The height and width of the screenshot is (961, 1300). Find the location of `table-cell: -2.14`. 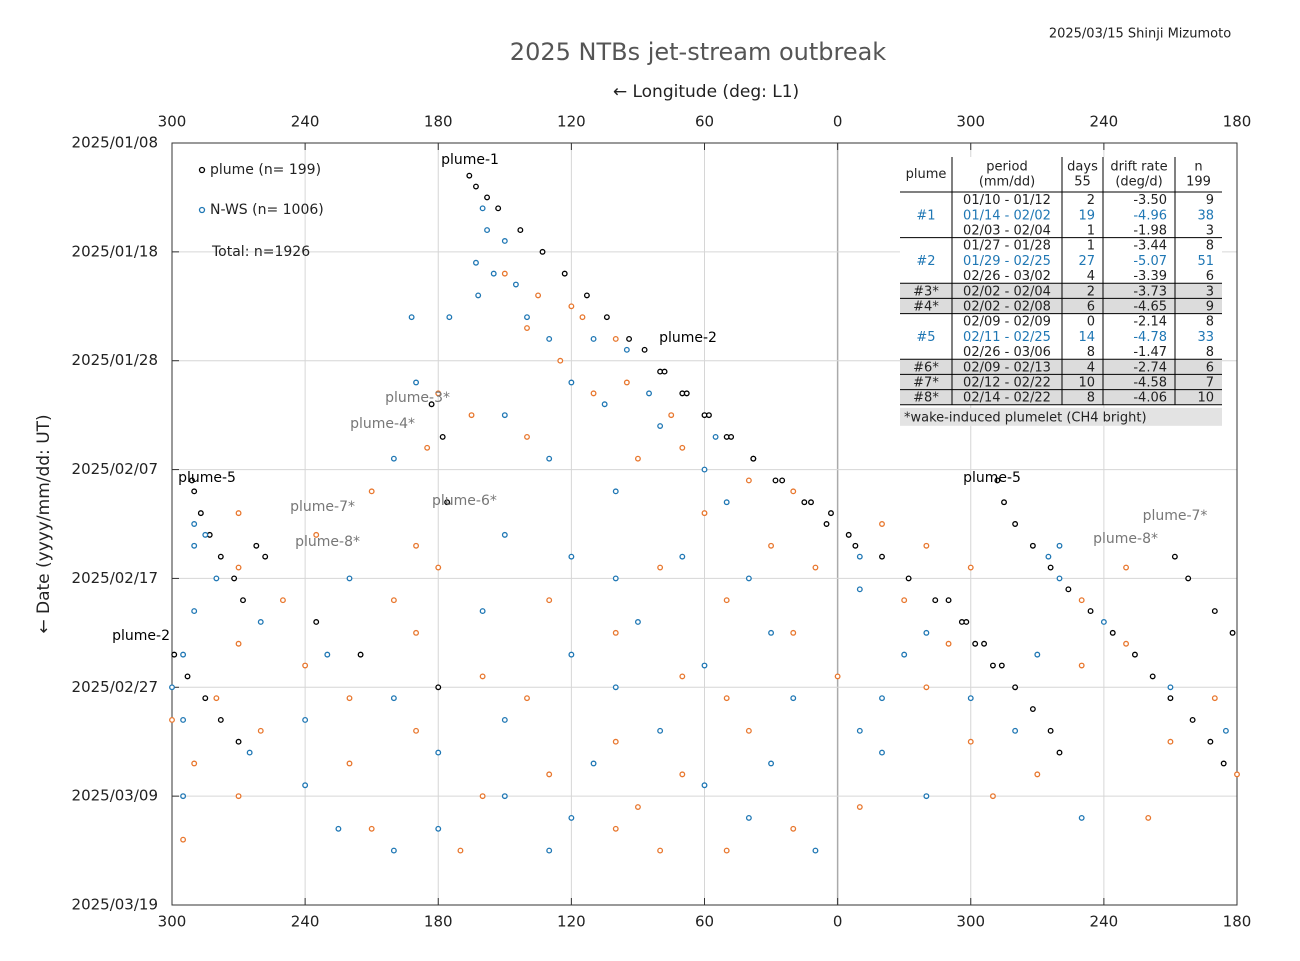

table-cell: -2.14 is located at coordinates (1150, 322).